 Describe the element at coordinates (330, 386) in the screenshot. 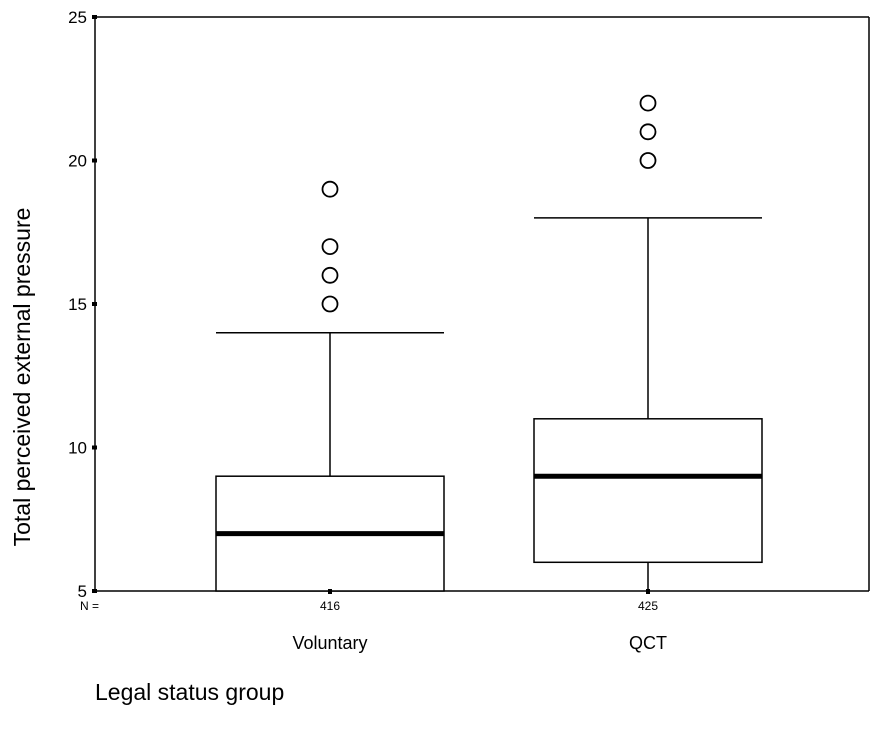

I see `box-voluntary` at that location.